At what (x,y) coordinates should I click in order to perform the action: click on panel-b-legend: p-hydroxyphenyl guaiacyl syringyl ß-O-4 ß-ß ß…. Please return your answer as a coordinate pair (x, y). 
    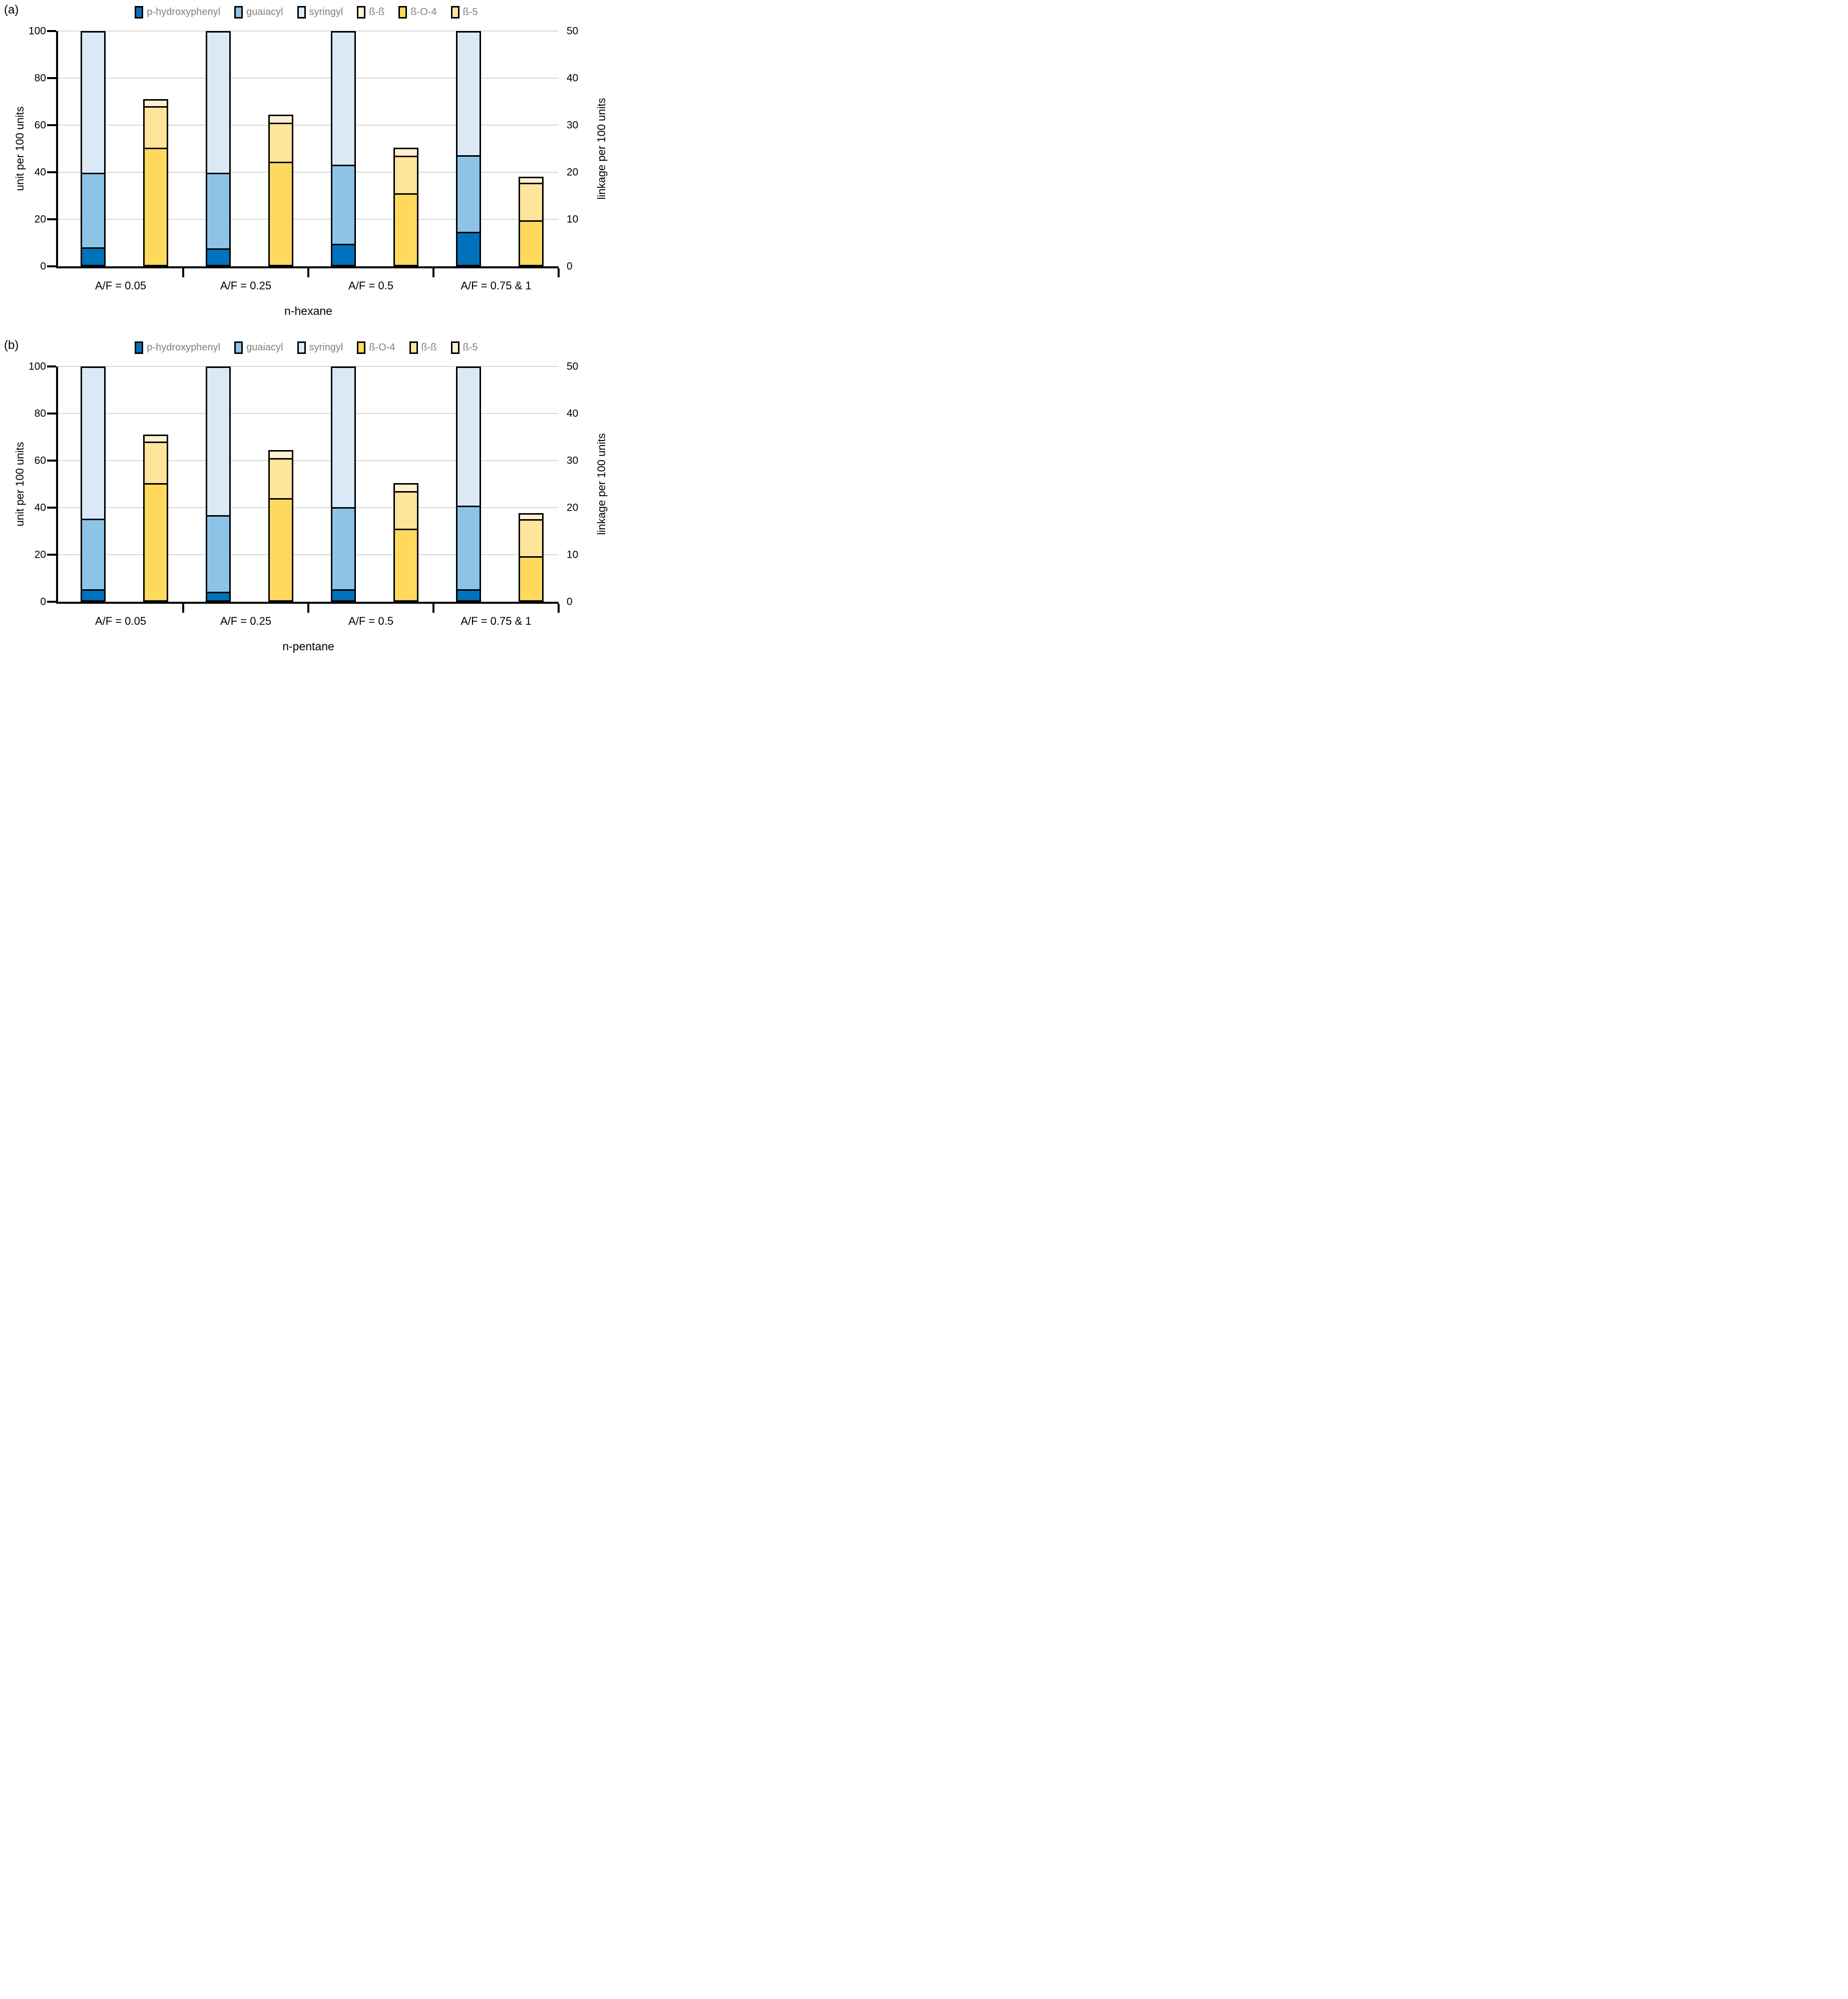
    Looking at the image, I should click on (306, 347).